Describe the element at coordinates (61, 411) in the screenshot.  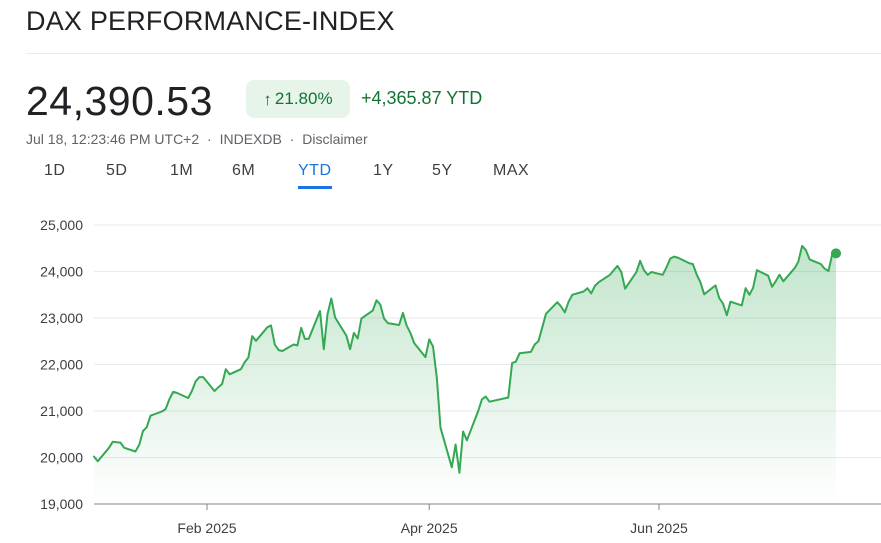
I see `y-tick-label: 21,000` at that location.